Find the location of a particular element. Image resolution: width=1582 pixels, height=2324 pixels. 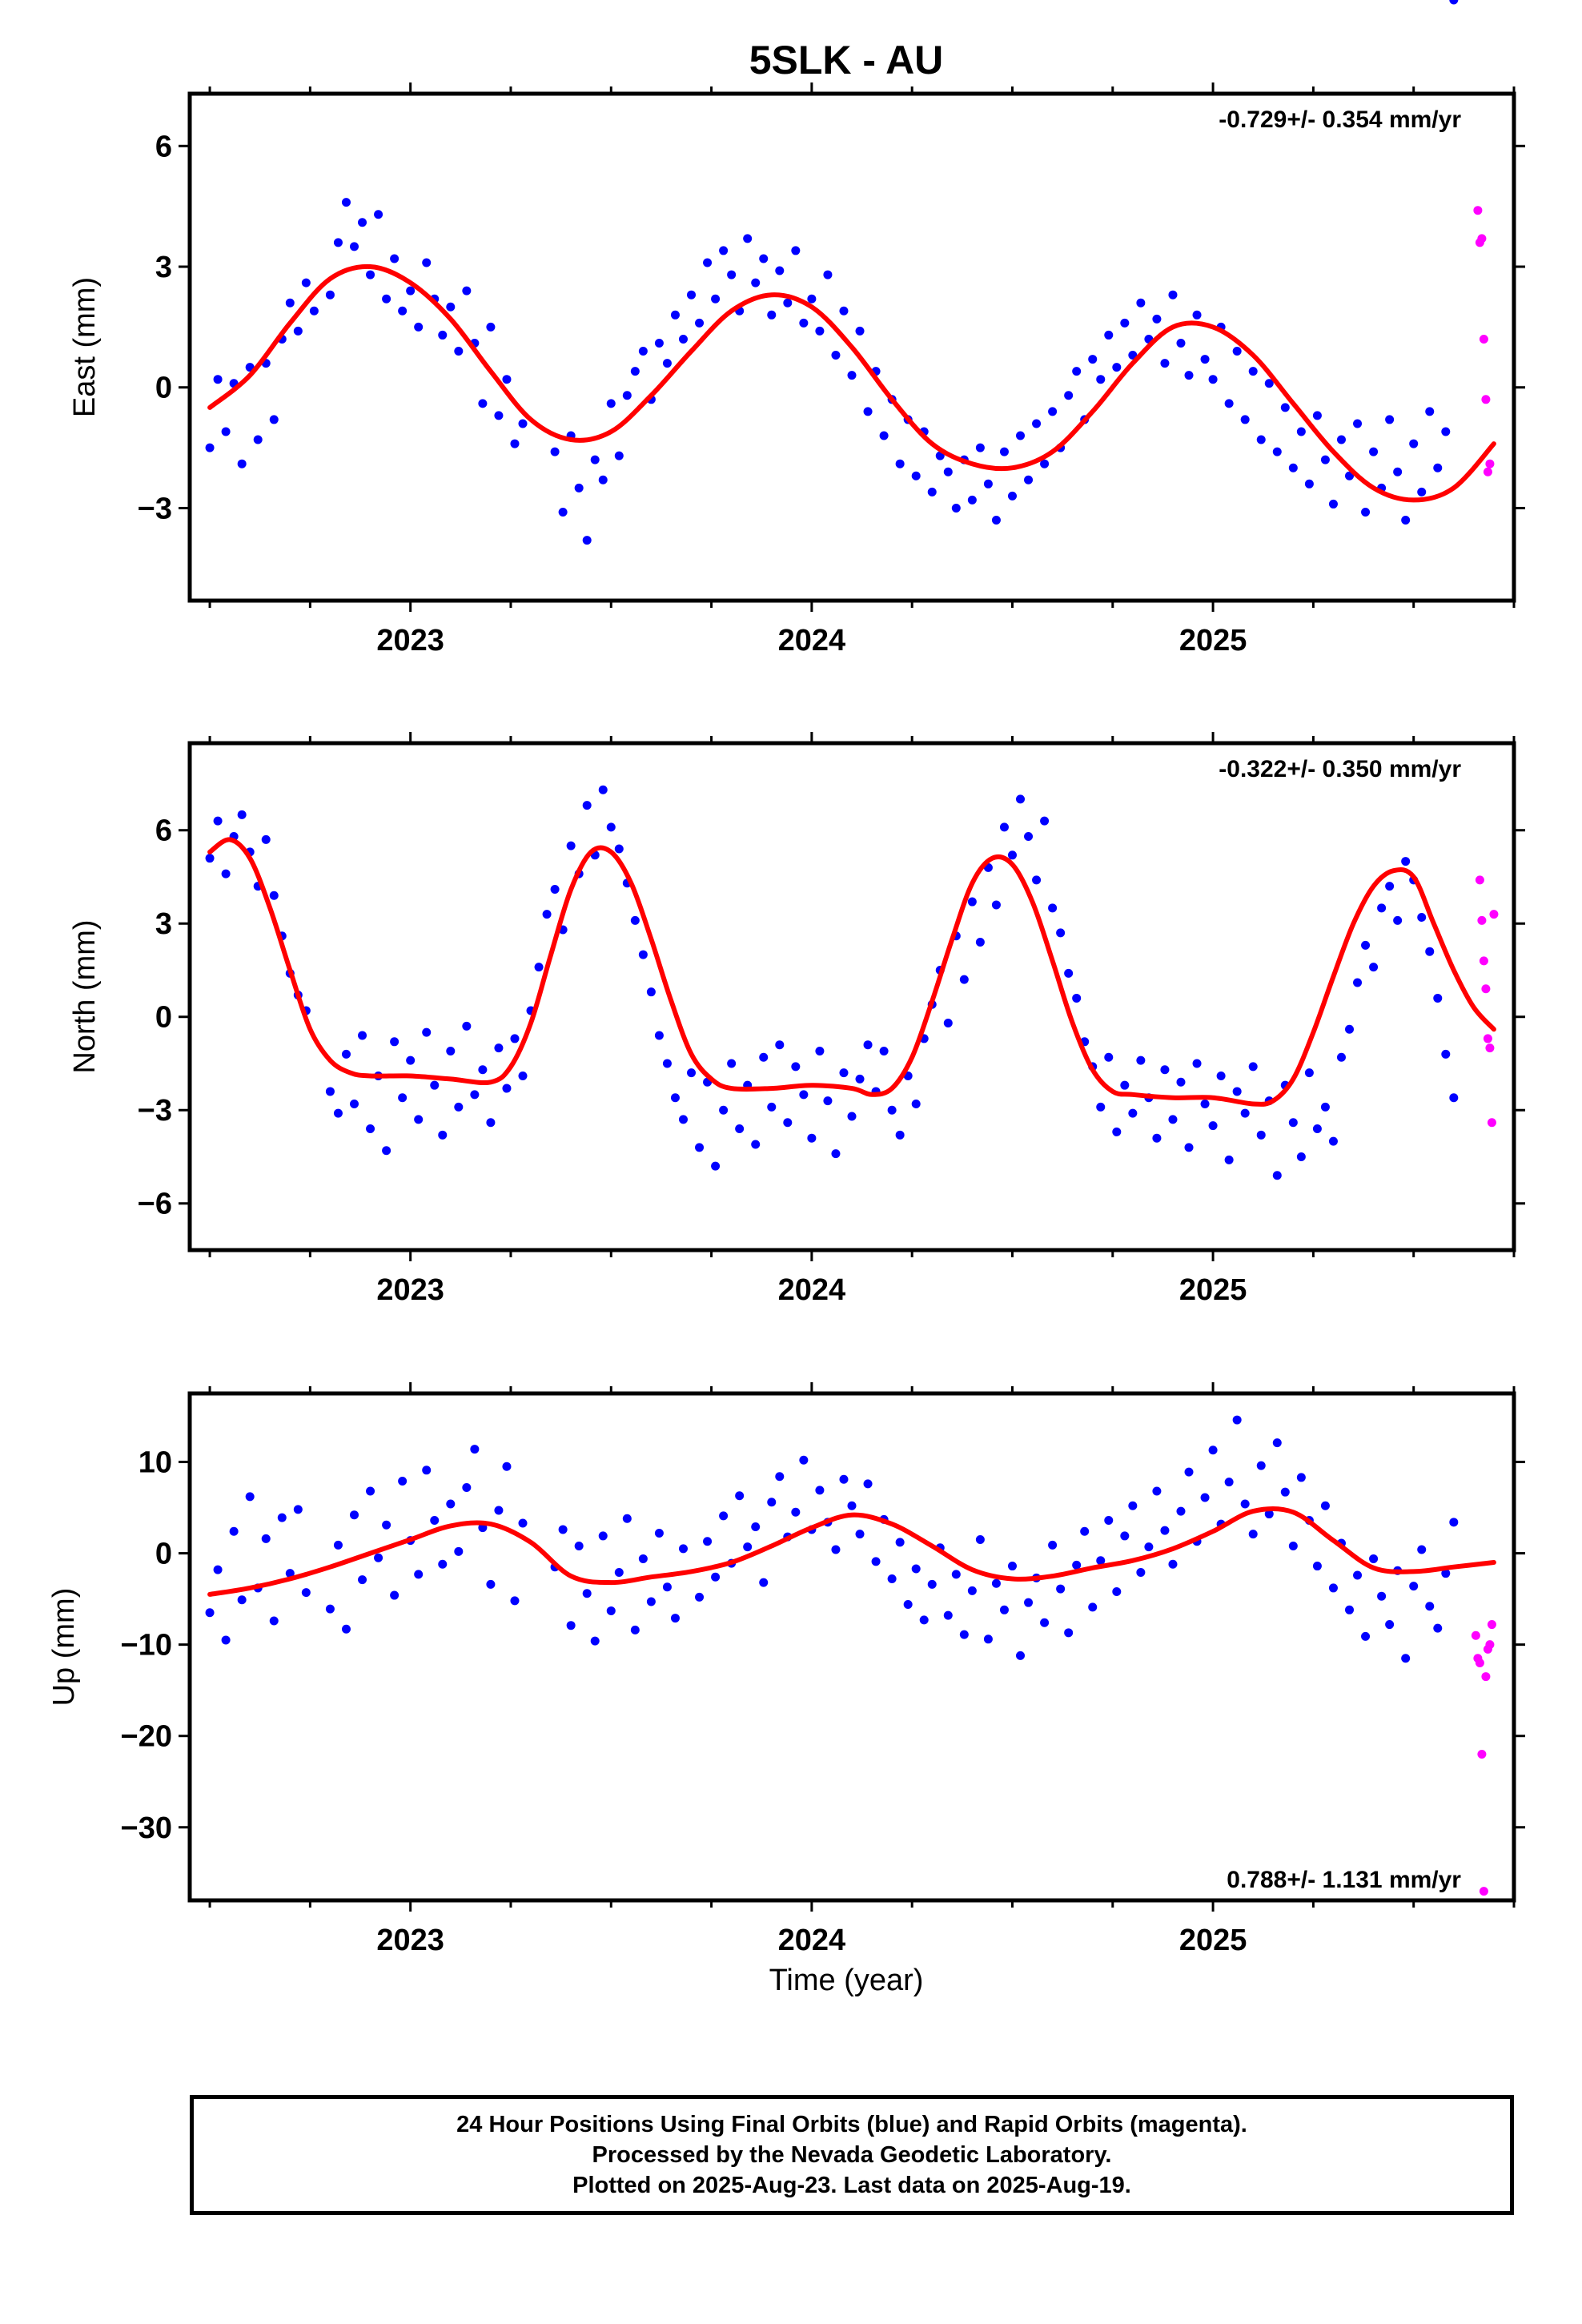

y-tick-label: −3 is located at coordinates (155, 508).